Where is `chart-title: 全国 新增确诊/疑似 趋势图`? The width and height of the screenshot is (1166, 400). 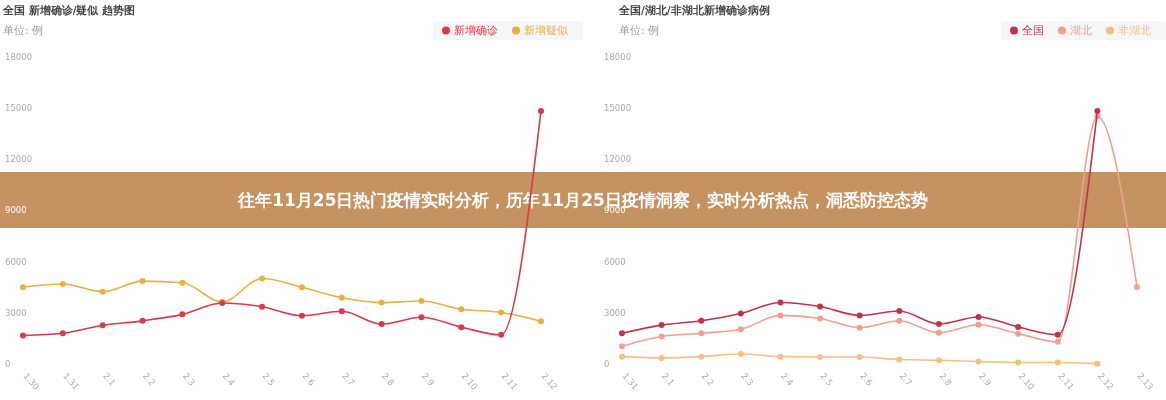
chart-title: 全国 新增确诊/疑似 趋势图 is located at coordinates (69, 10).